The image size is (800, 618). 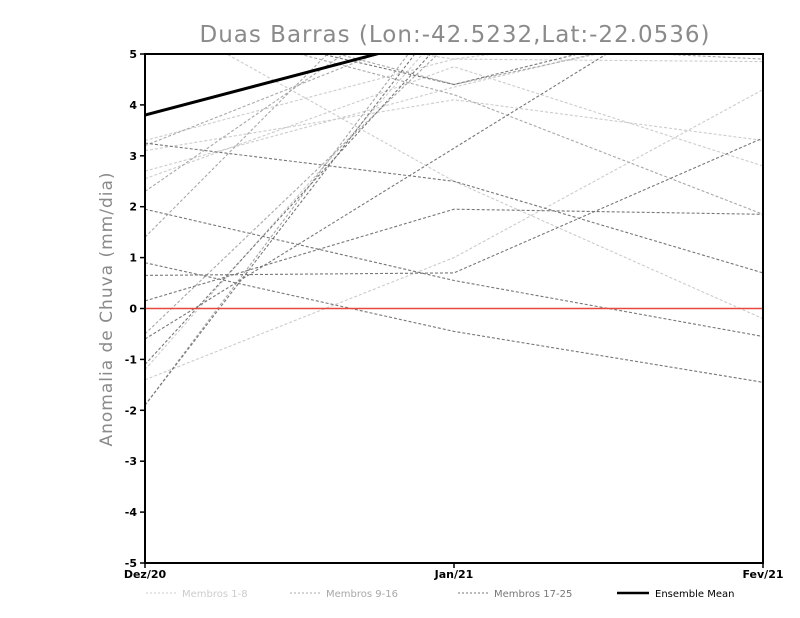 I want to click on x-tick-label: Fev/21, so click(x=762, y=574).